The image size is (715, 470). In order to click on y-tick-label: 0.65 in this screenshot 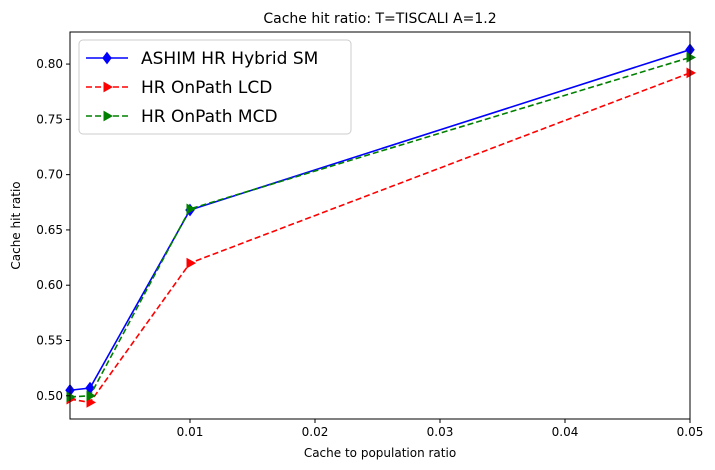, I will do `click(49, 230)`.